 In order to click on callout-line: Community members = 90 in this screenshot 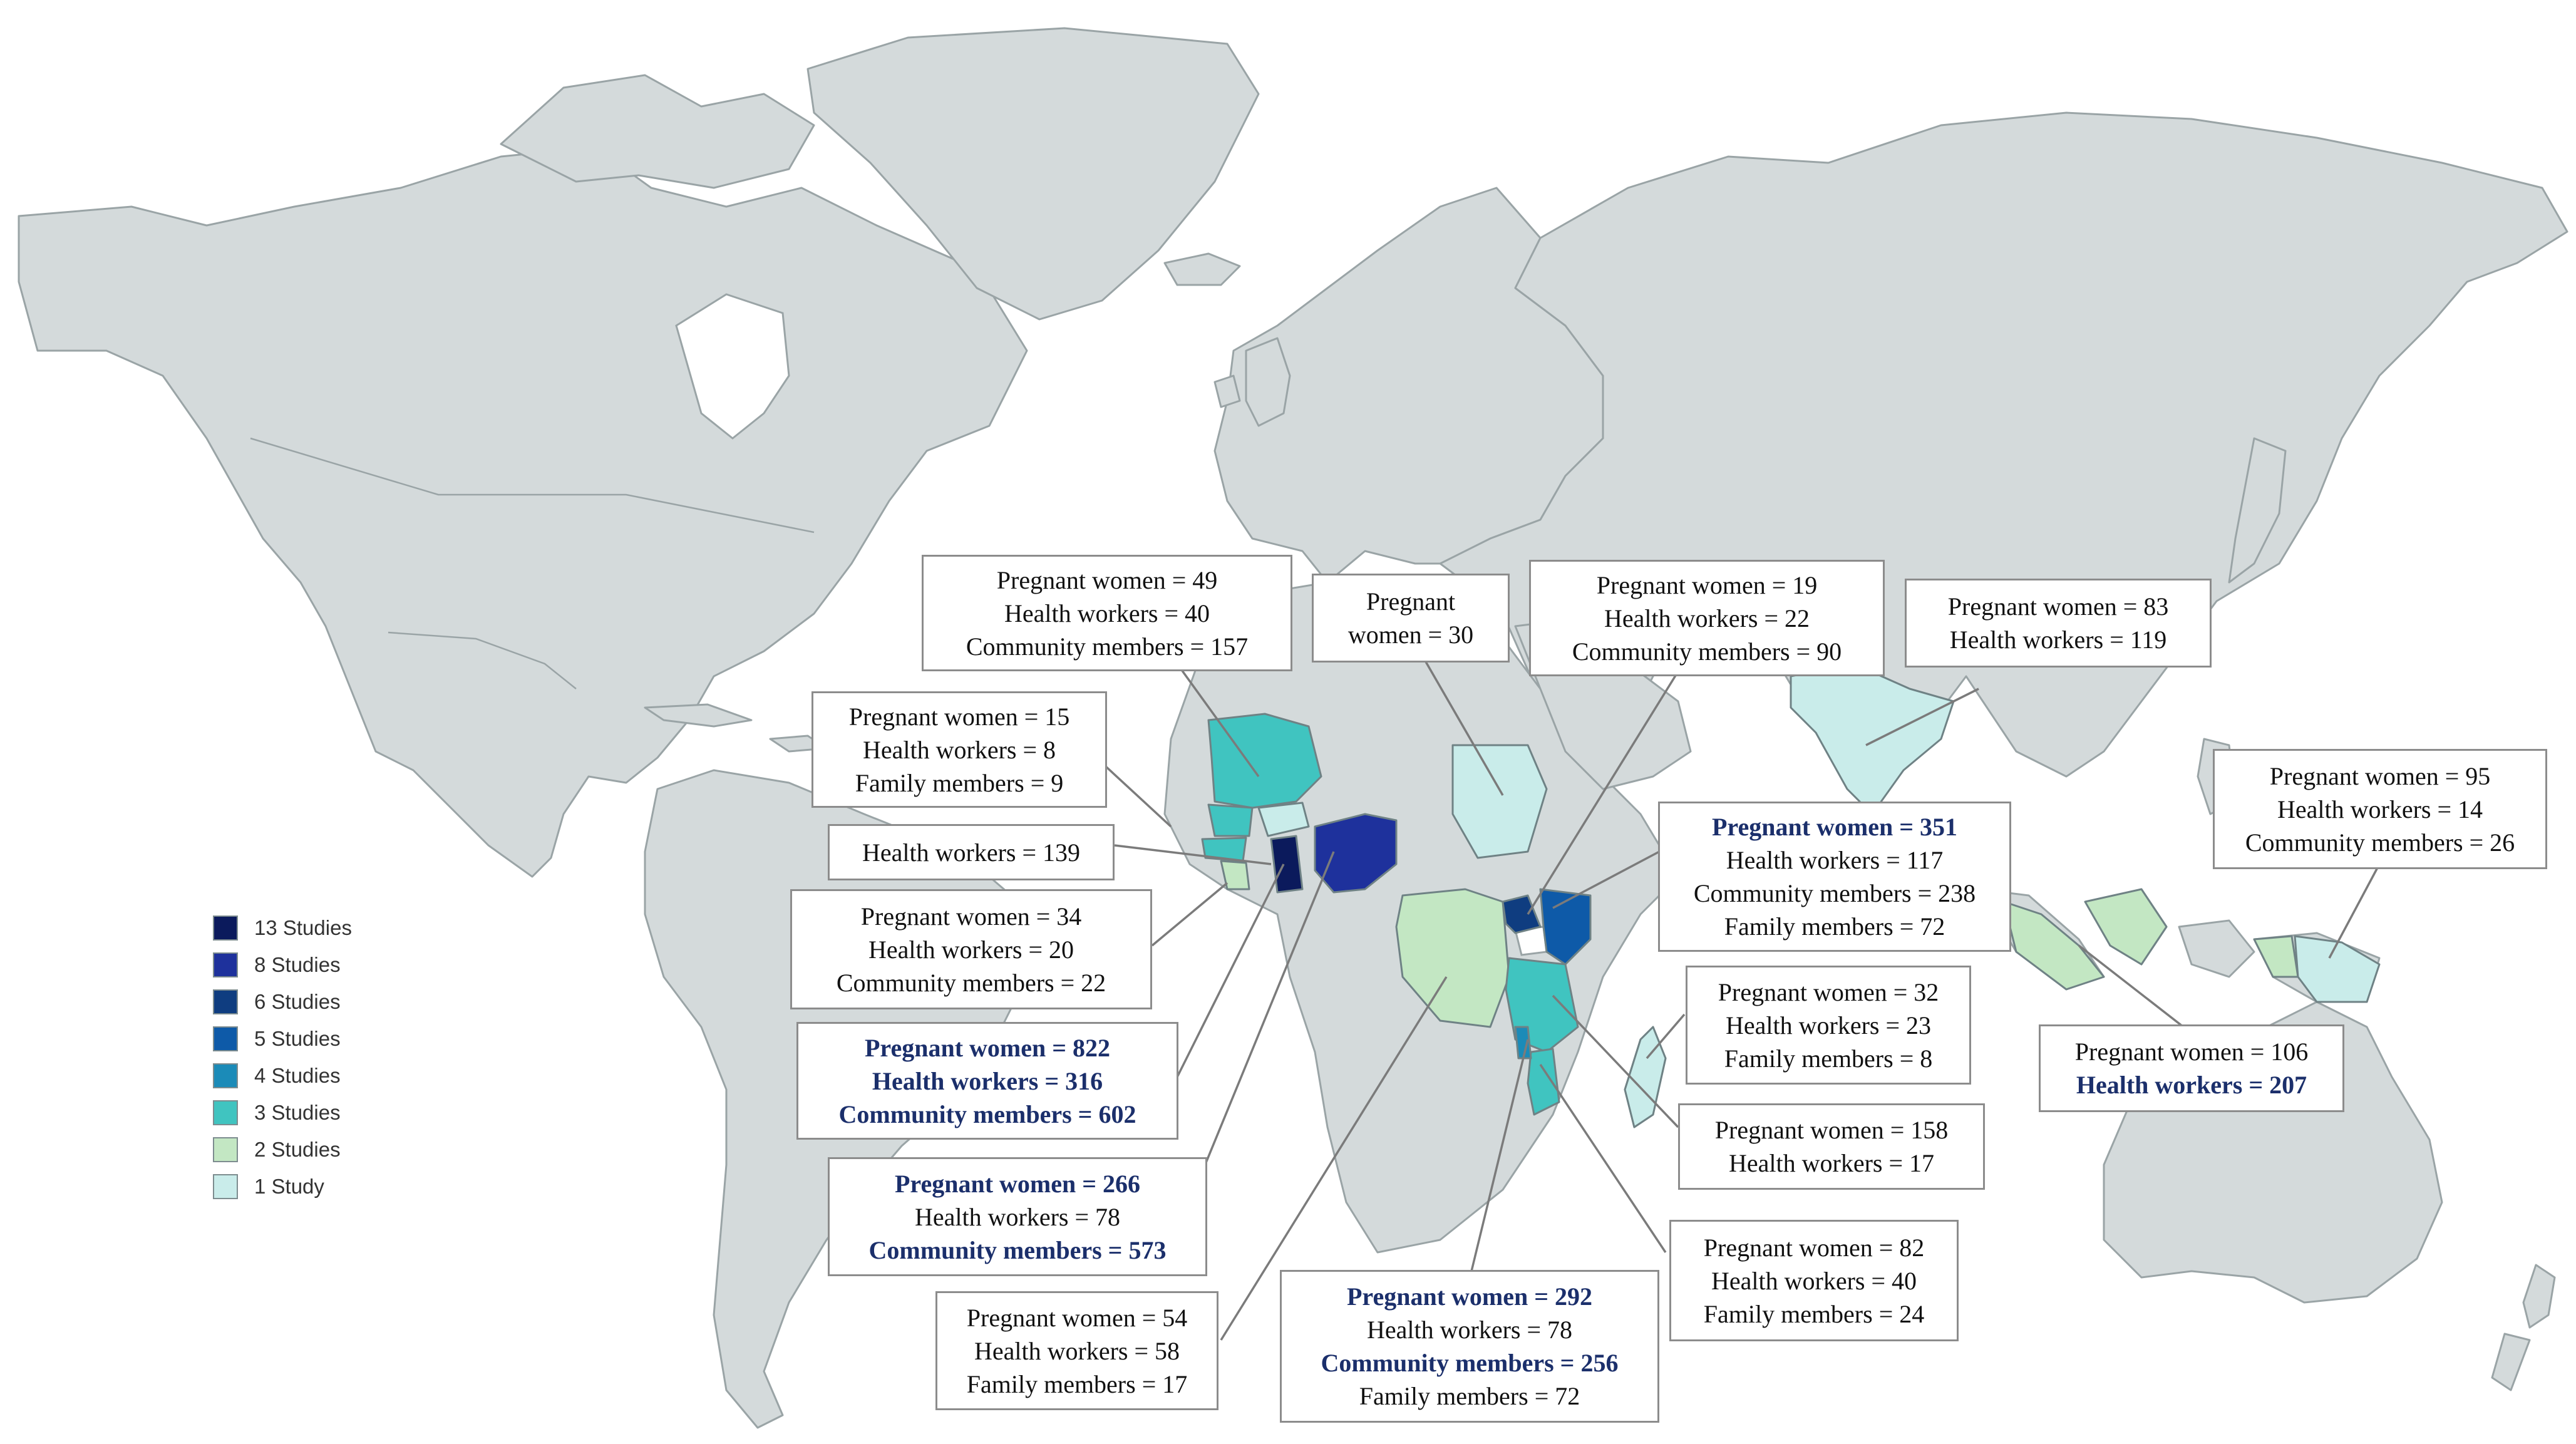, I will do `click(1707, 651)`.